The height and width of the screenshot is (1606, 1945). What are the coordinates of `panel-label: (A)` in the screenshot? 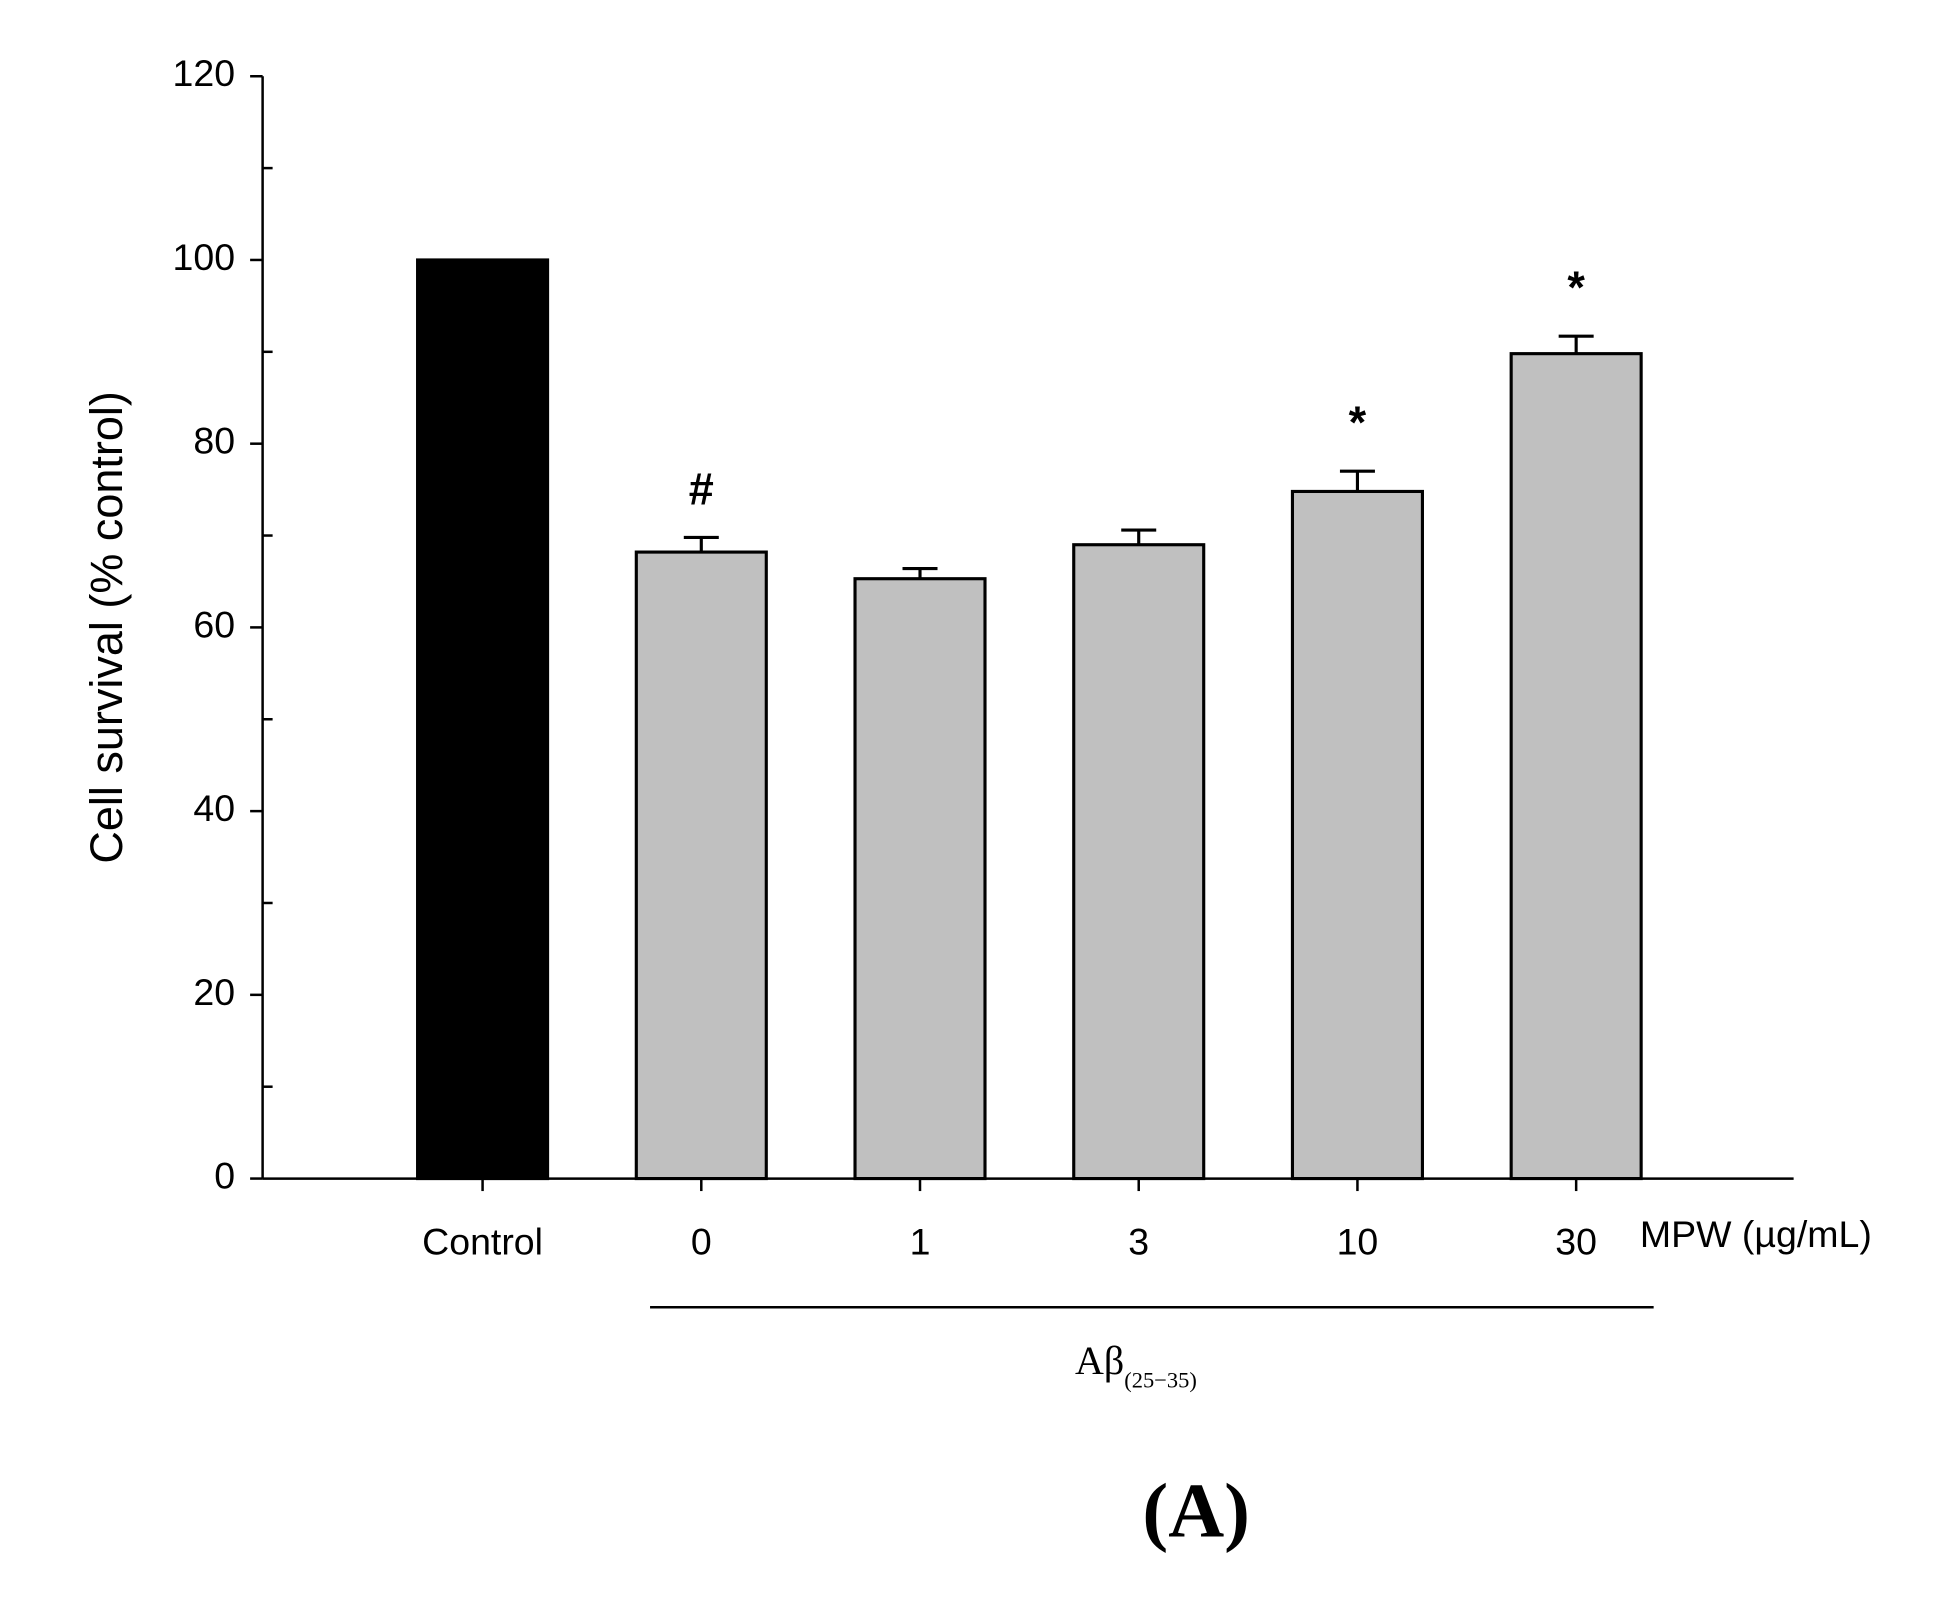 It's located at (1196, 1510).